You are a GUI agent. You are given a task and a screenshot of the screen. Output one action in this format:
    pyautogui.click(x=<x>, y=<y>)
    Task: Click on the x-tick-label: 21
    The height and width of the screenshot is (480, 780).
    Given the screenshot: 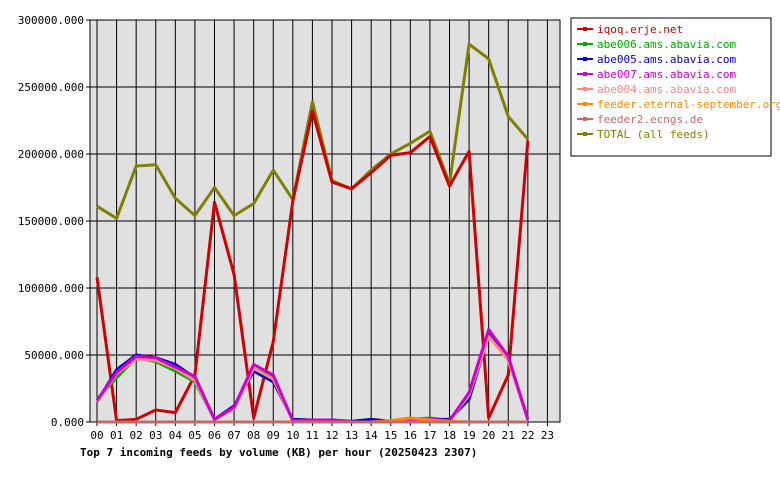 What is the action you would take?
    pyautogui.click(x=508, y=435)
    